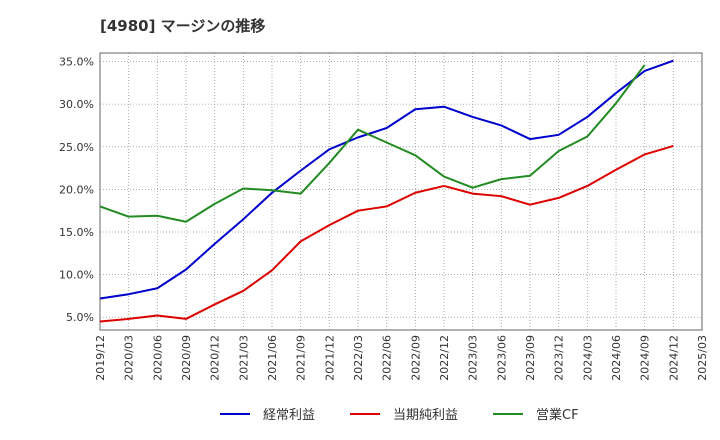 The image size is (720, 440). What do you see at coordinates (272, 358) in the screenshot?
I see `x-tick-label: 2021/06` at bounding box center [272, 358].